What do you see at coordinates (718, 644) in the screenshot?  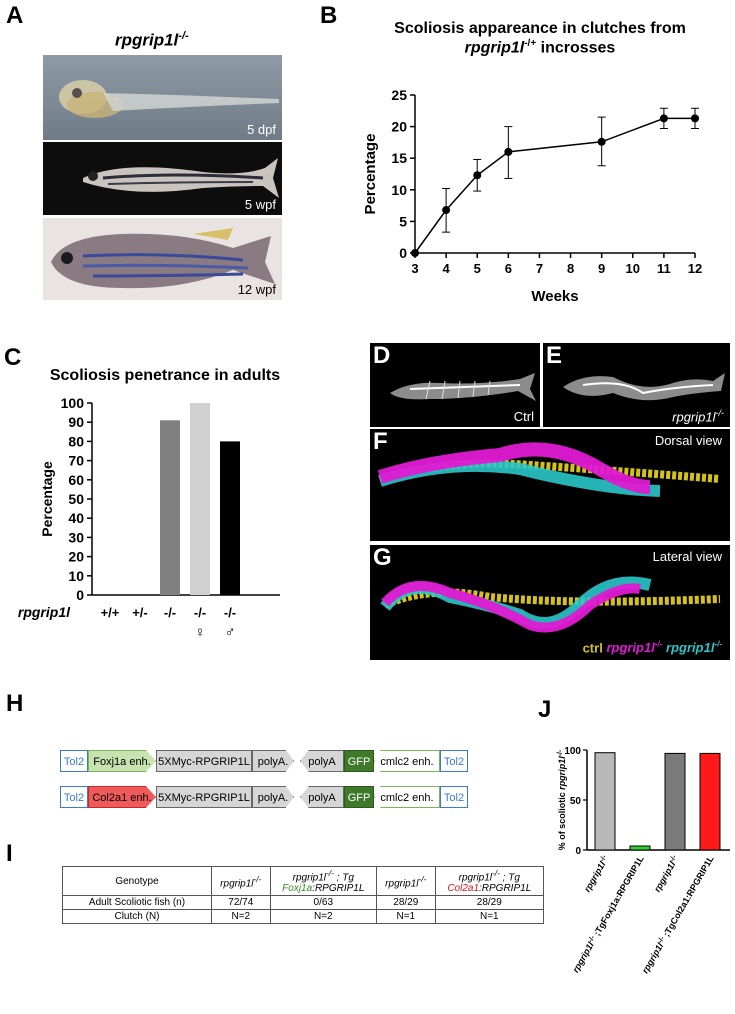 I see `legend-mut2-sup: -/-` at bounding box center [718, 644].